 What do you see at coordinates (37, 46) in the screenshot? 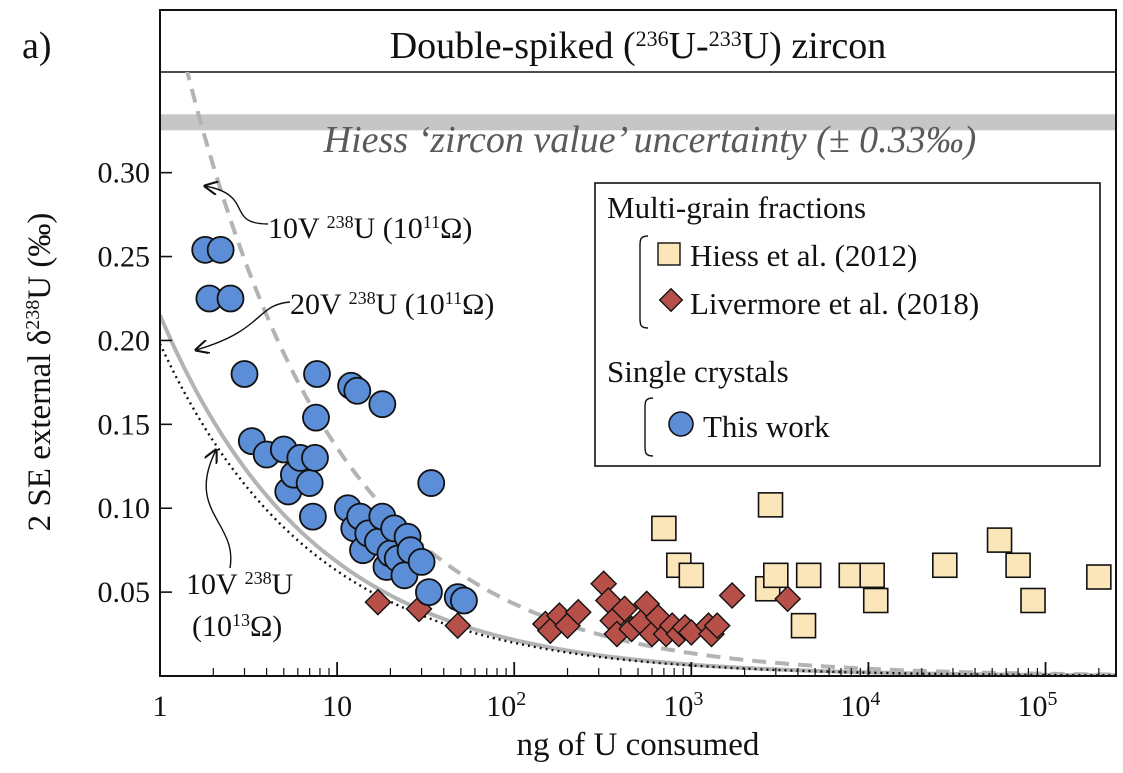
I see `panel-label: a)` at bounding box center [37, 46].